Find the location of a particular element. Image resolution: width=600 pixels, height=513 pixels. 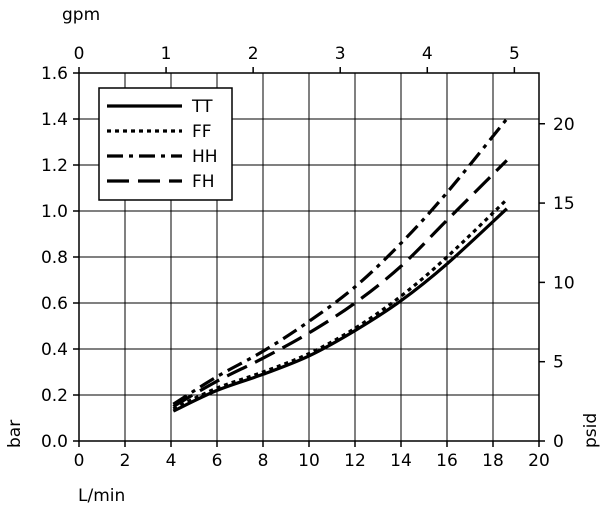

x-tick-label: 10 is located at coordinates (309, 461).